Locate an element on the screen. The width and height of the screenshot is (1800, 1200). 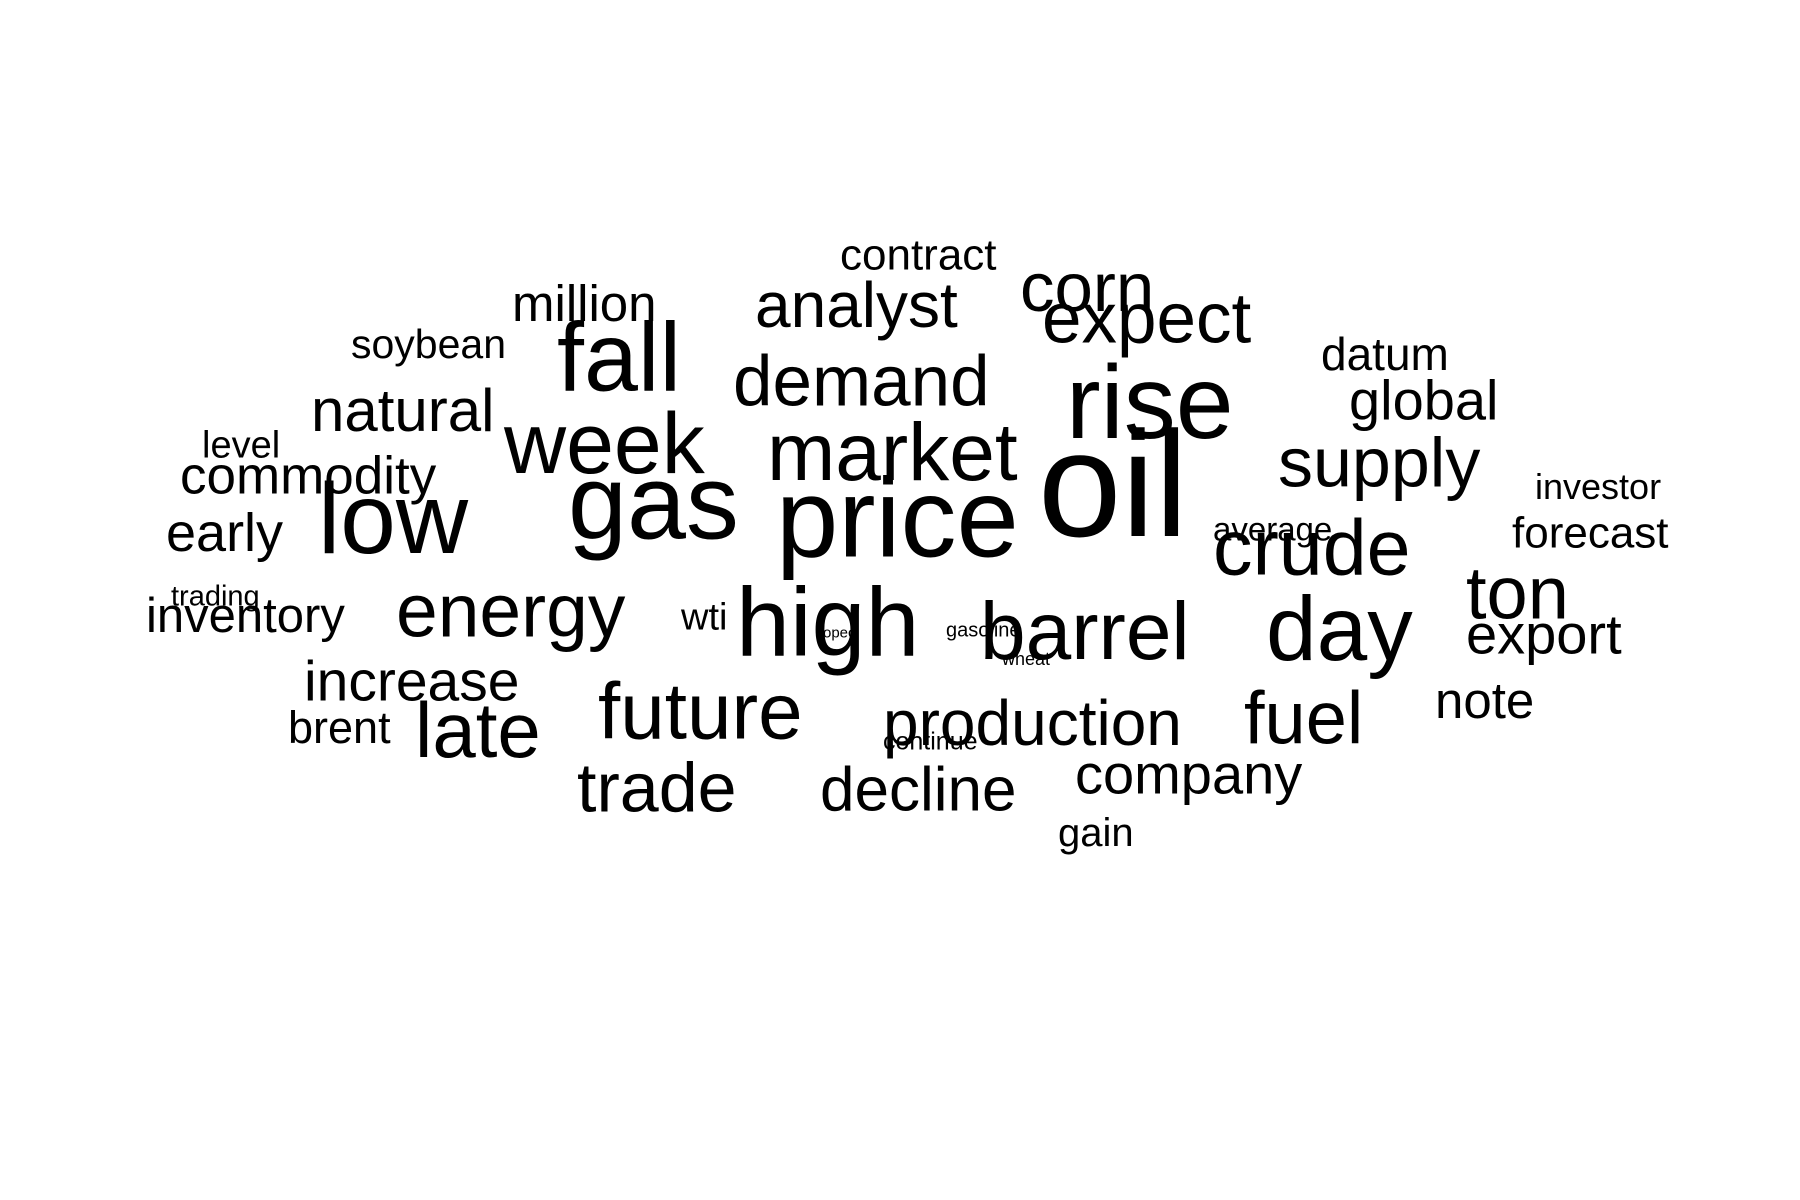
word: export is located at coordinates (1544, 634).